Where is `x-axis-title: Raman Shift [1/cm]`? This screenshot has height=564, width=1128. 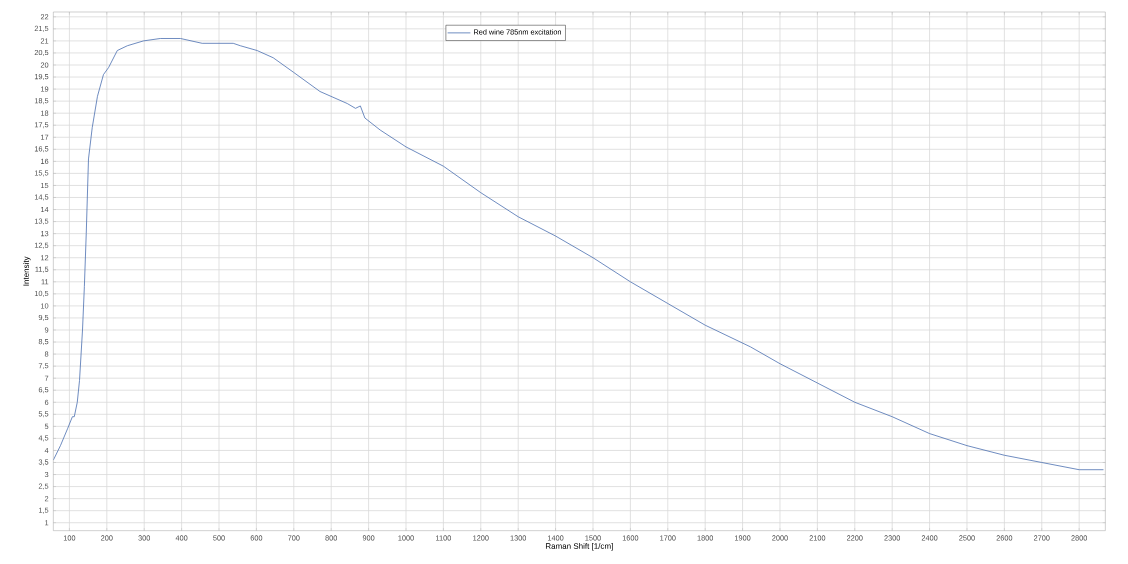 x-axis-title: Raman Shift [1/cm] is located at coordinates (579, 547).